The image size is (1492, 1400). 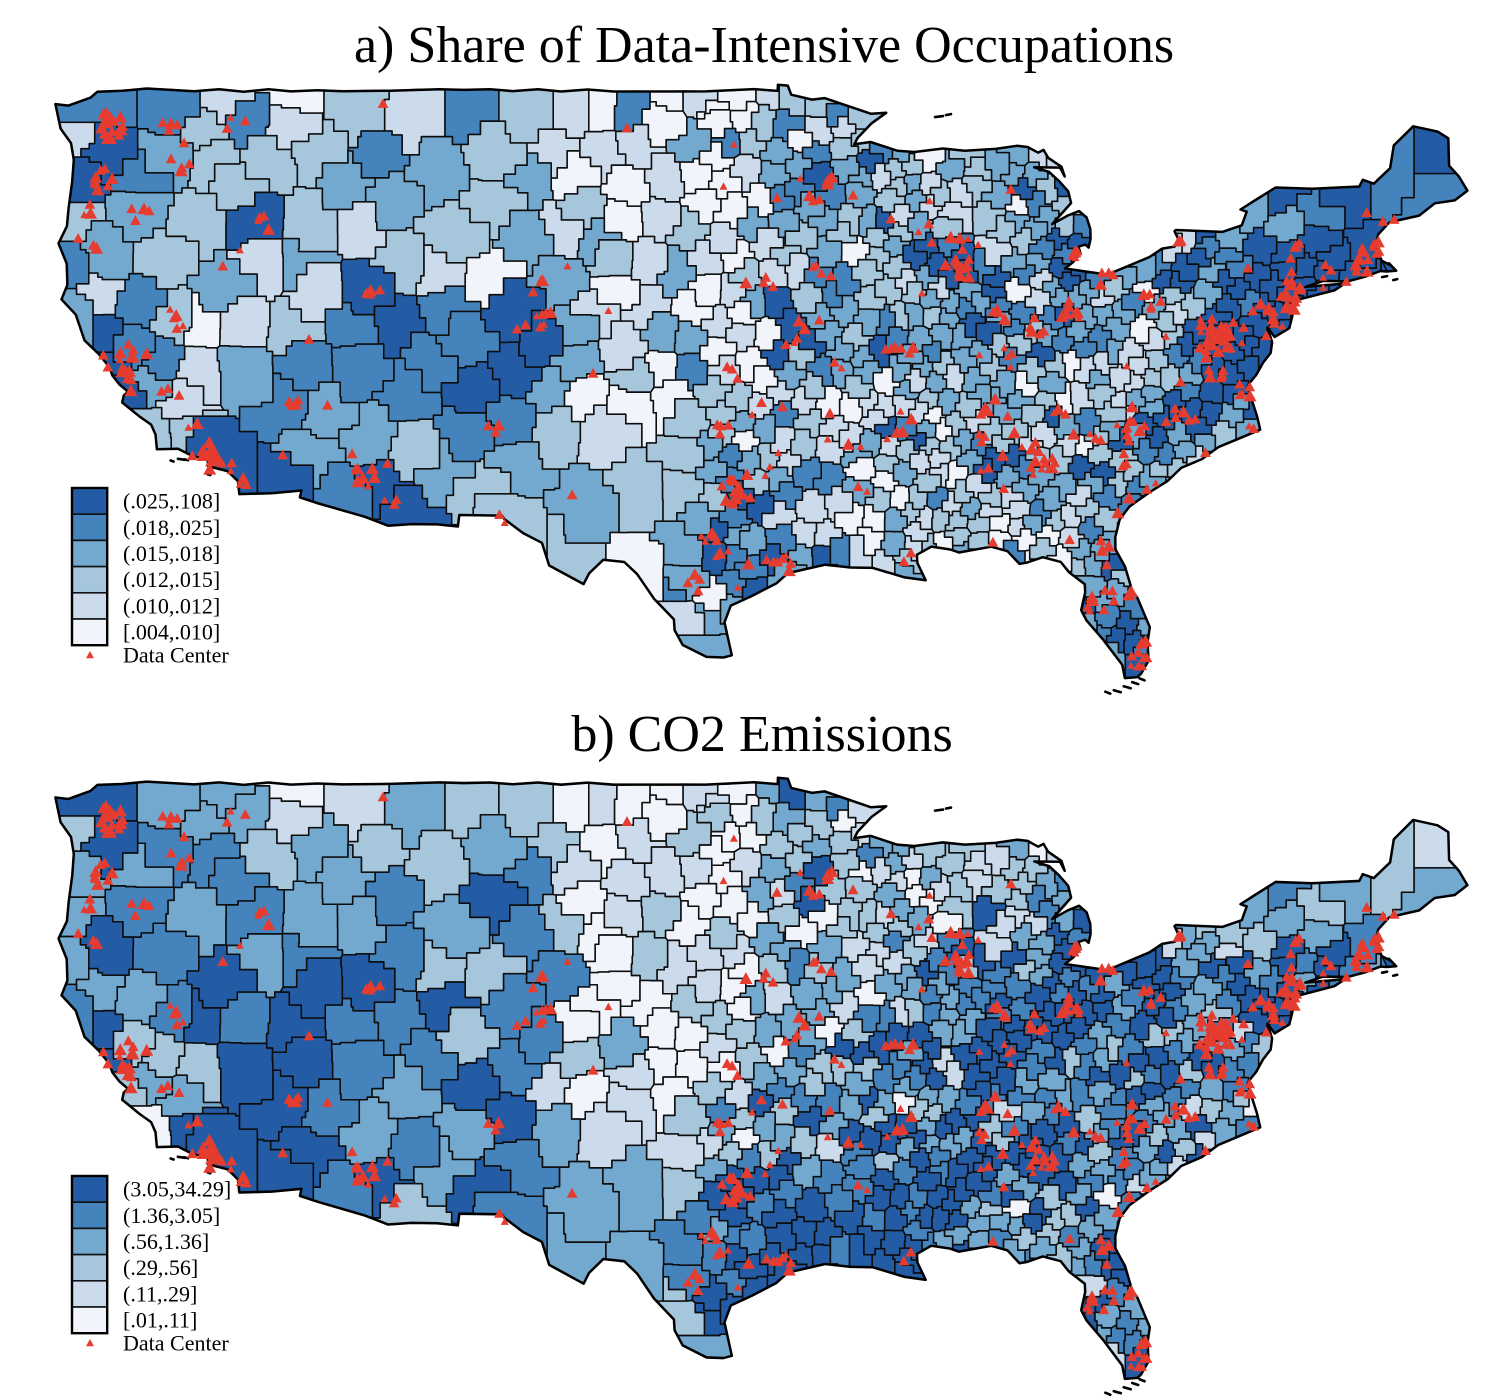 What do you see at coordinates (160, 1267) in the screenshot?
I see `svg-text: (.29,.56]` at bounding box center [160, 1267].